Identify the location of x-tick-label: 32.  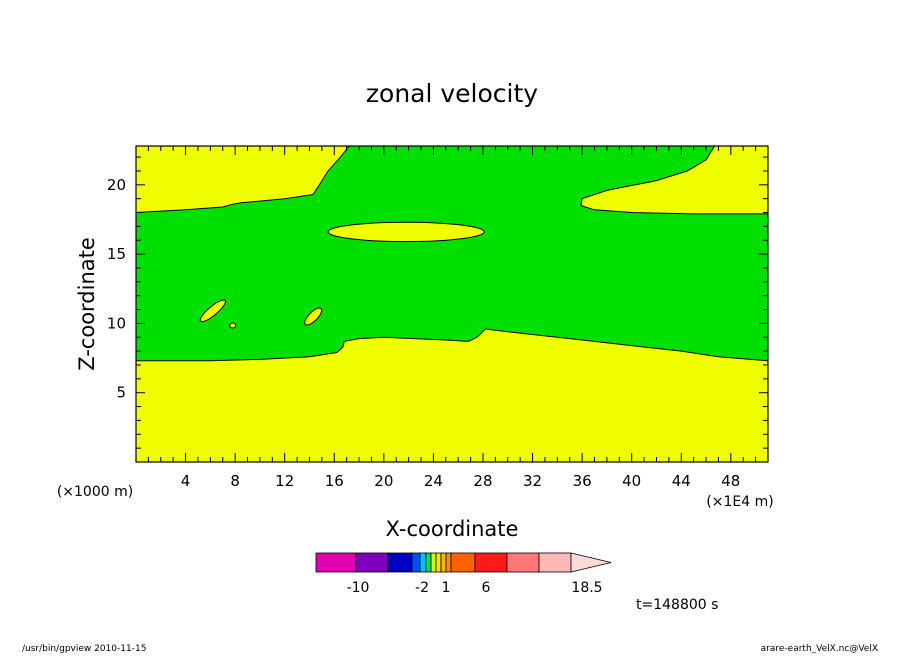
(532, 481).